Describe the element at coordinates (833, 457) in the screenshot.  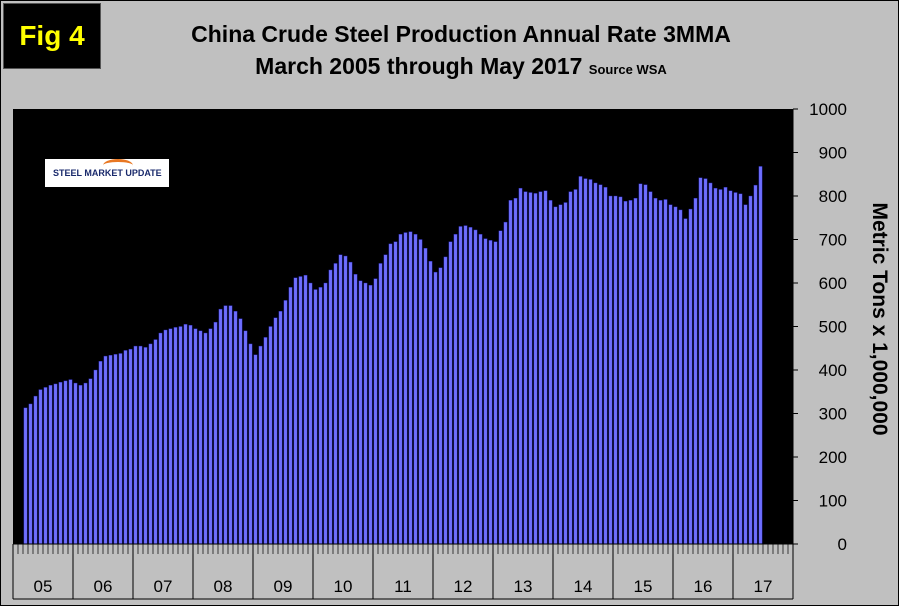
I see `y-tick-label-200: 200` at that location.